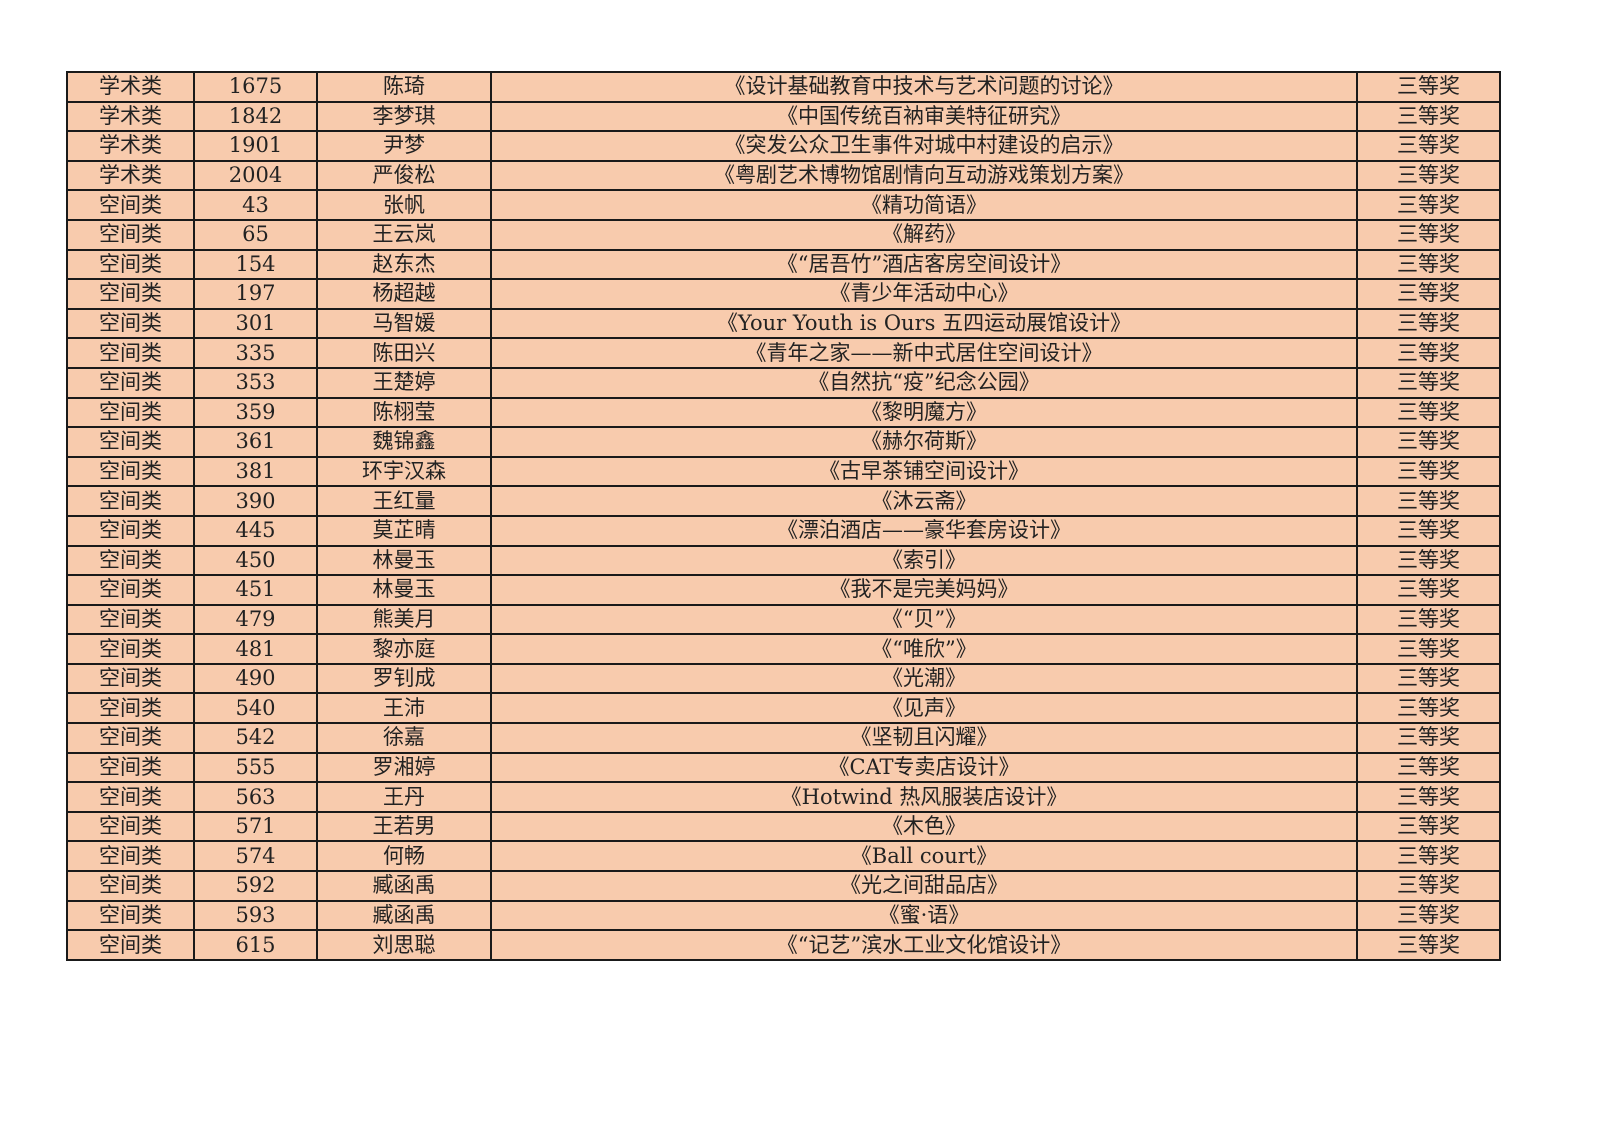  Describe the element at coordinates (255, 116) in the screenshot. I see `entry-number-cell: 1842` at that location.